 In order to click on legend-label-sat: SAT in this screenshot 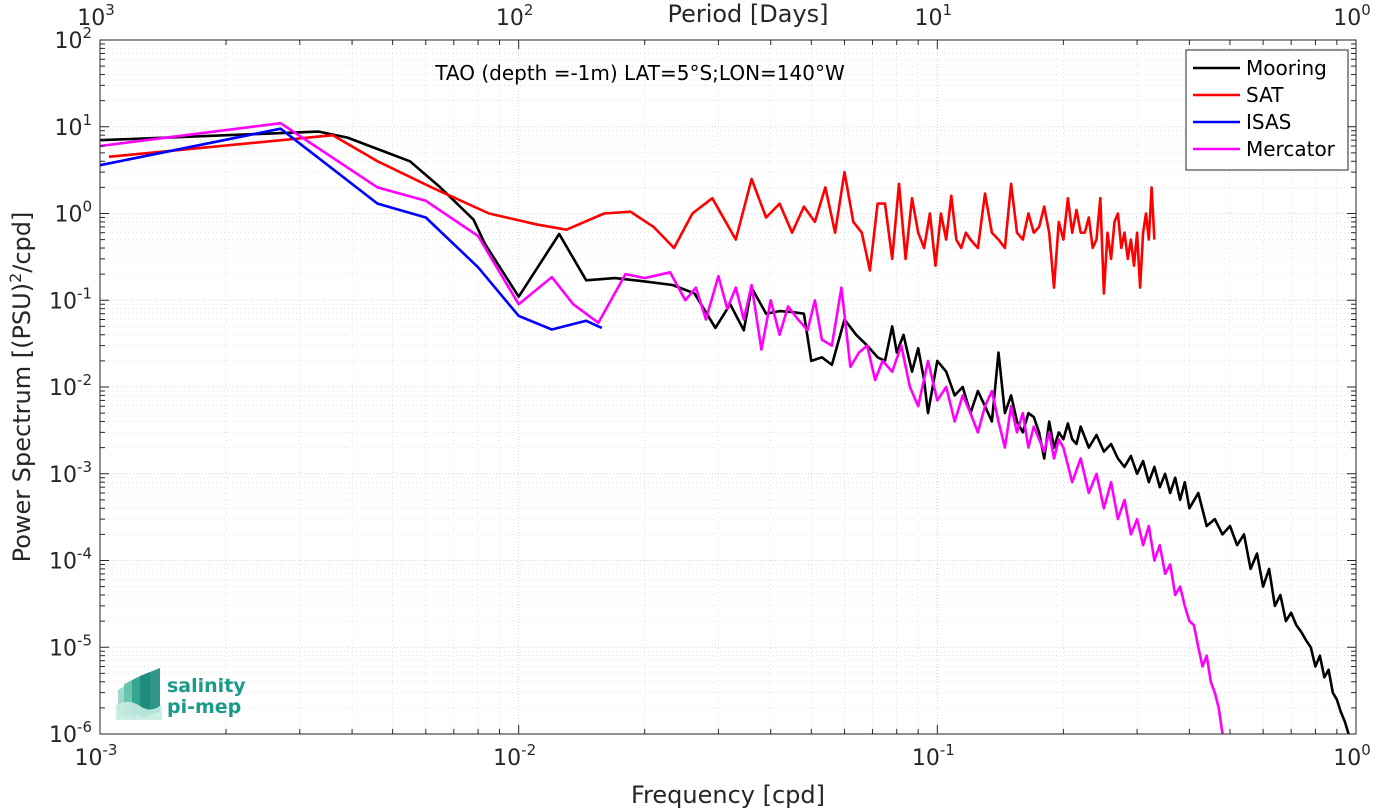, I will do `click(1265, 95)`.